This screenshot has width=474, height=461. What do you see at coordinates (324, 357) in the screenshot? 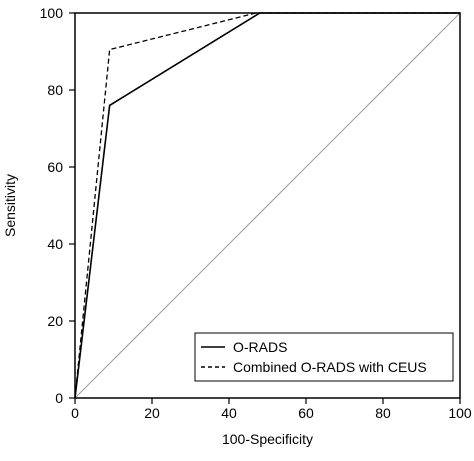
I see `legend-box` at bounding box center [324, 357].